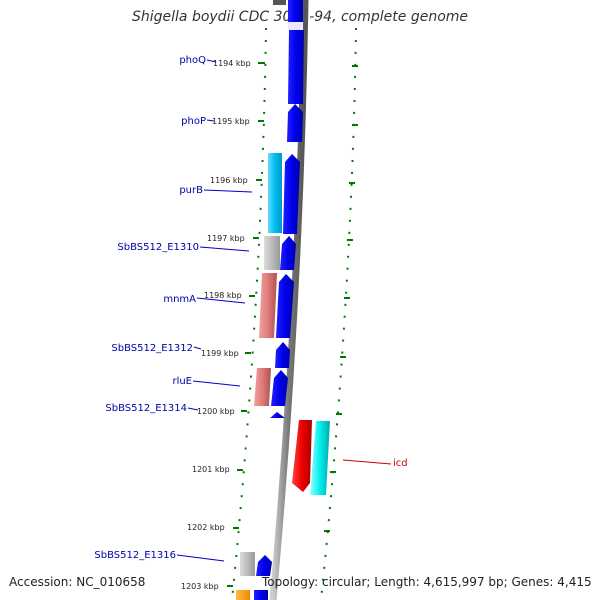 The width and height of the screenshot is (600, 600). I want to click on gene-arrow-top-pale, so click(295, 26).